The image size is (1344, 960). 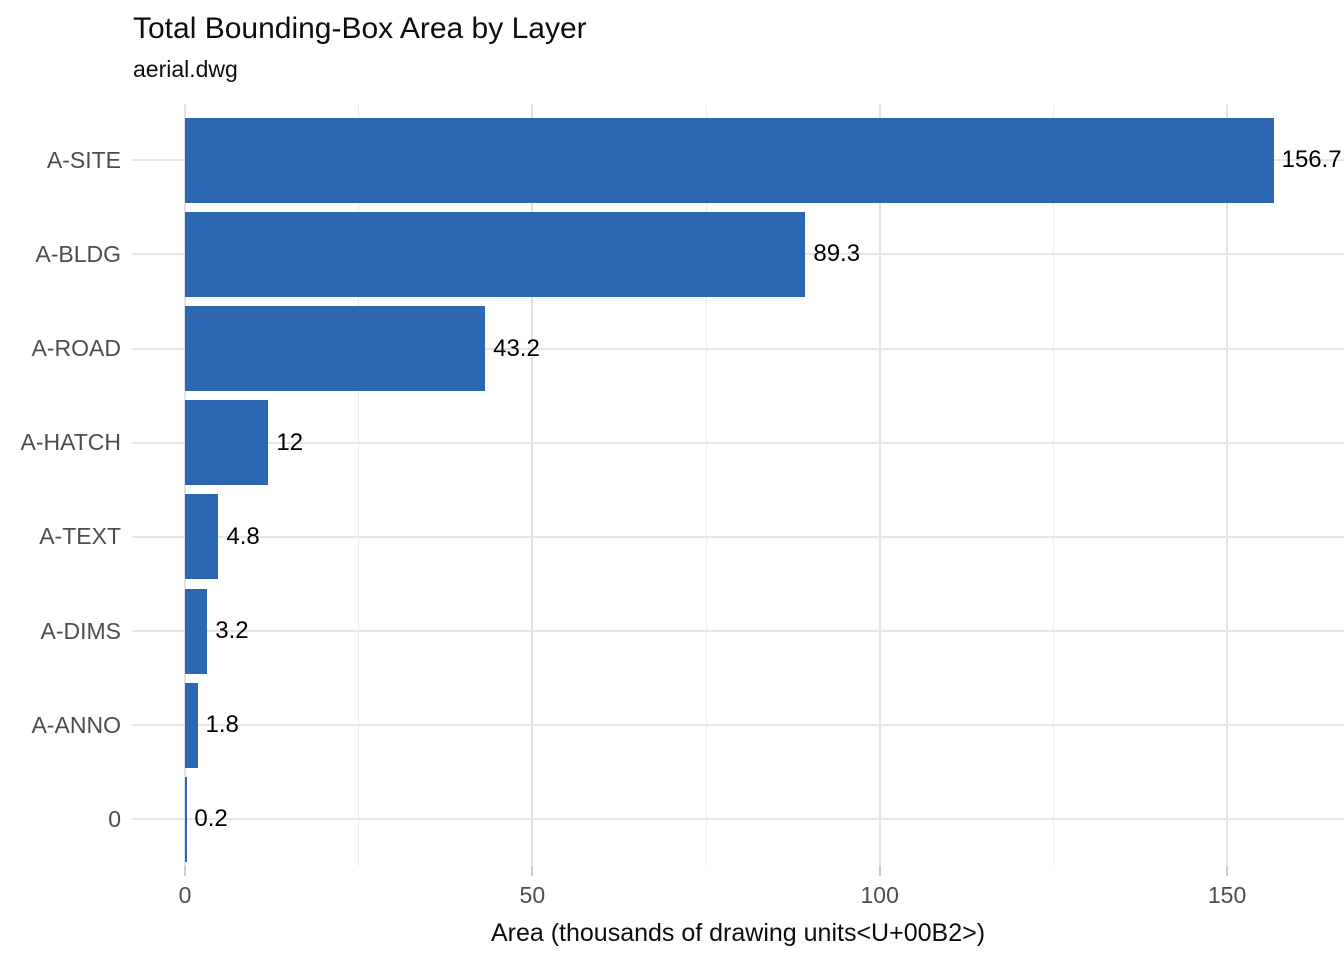 I want to click on bar-a-hatch, so click(x=227, y=443).